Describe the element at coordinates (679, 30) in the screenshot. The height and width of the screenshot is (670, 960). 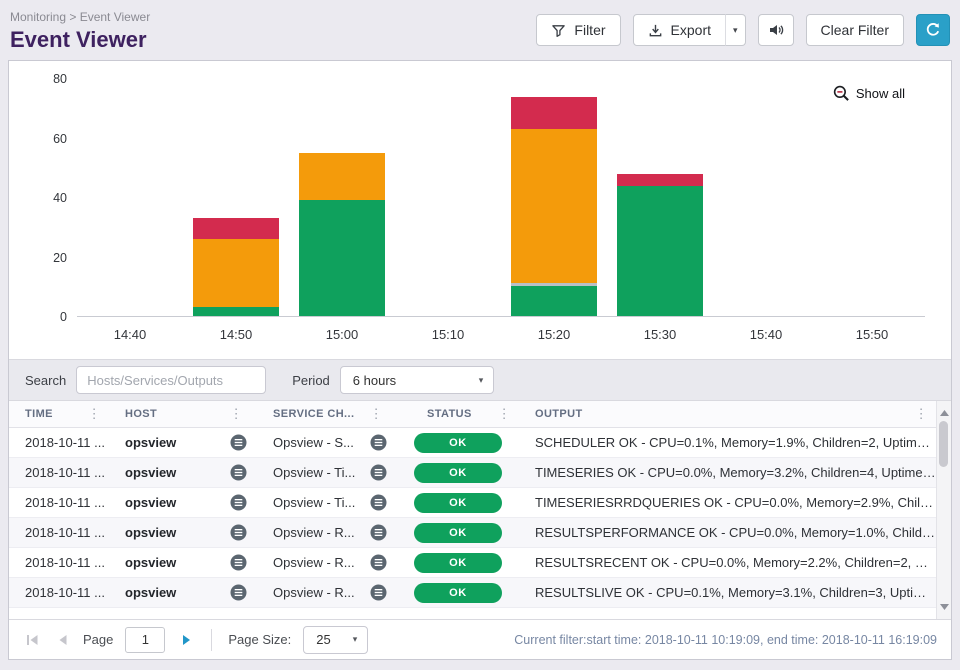
I see `export-button: Export` at that location.